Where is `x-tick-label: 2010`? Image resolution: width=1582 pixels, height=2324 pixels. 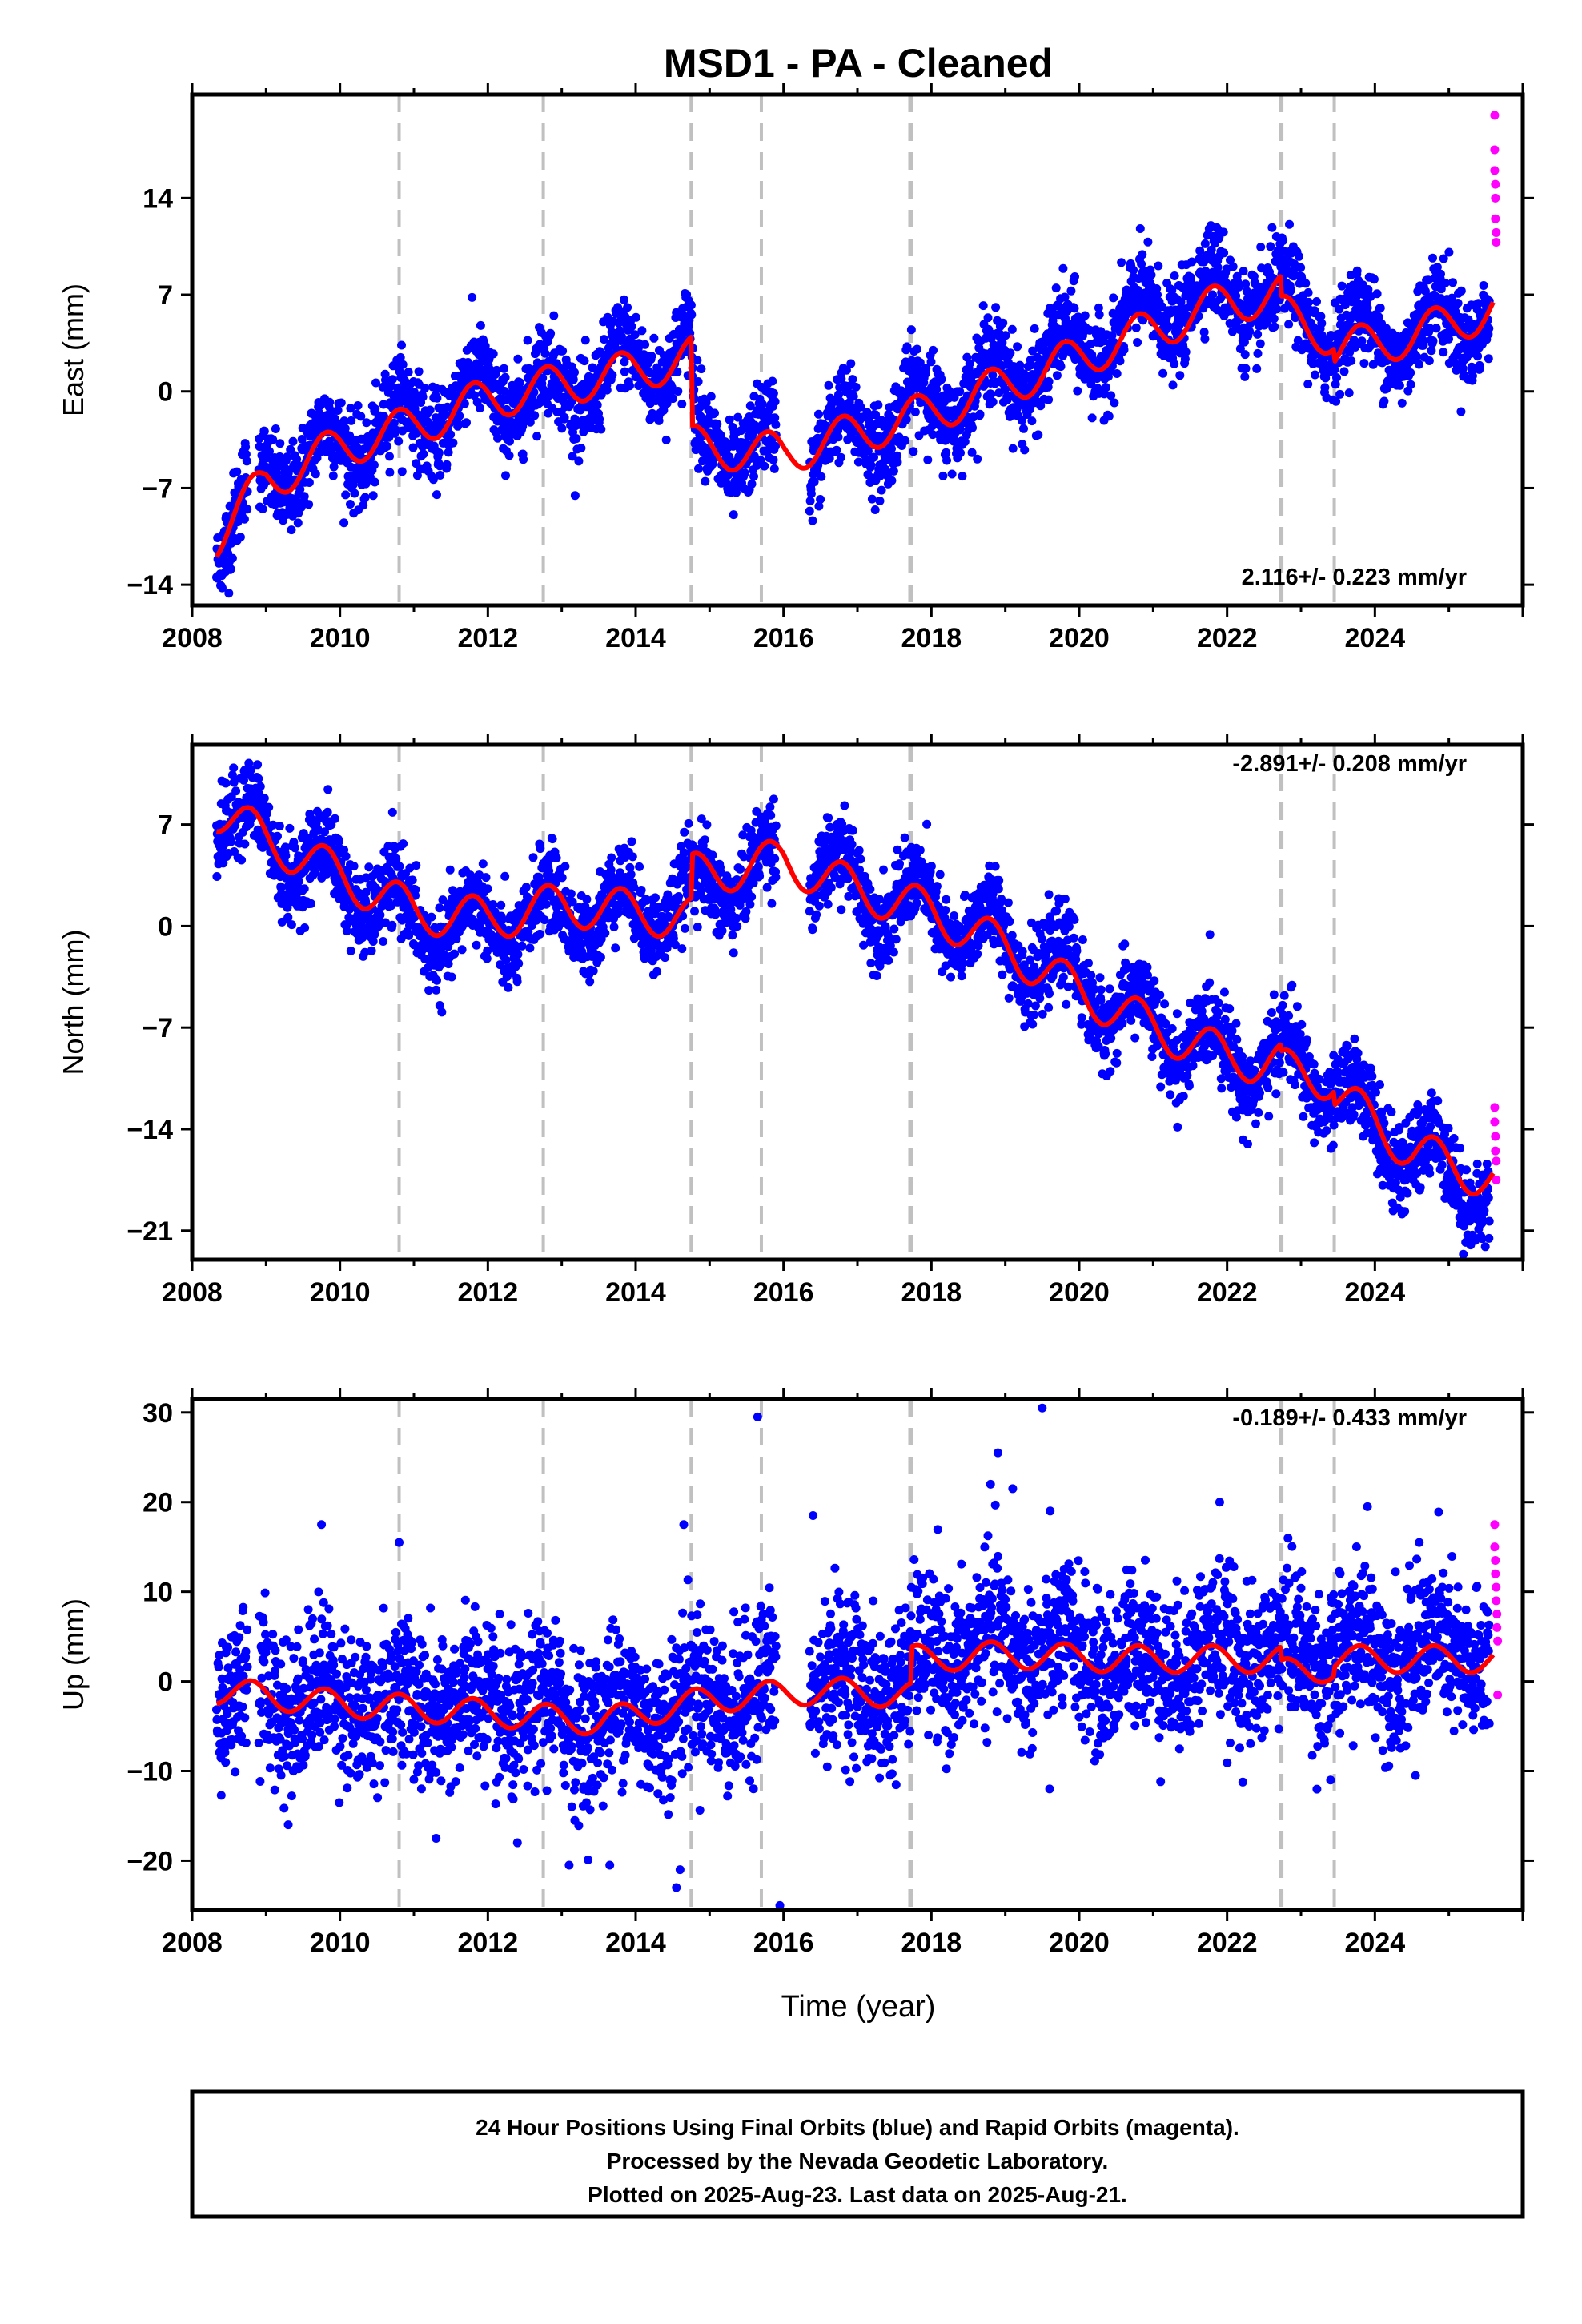 x-tick-label: 2010 is located at coordinates (341, 638).